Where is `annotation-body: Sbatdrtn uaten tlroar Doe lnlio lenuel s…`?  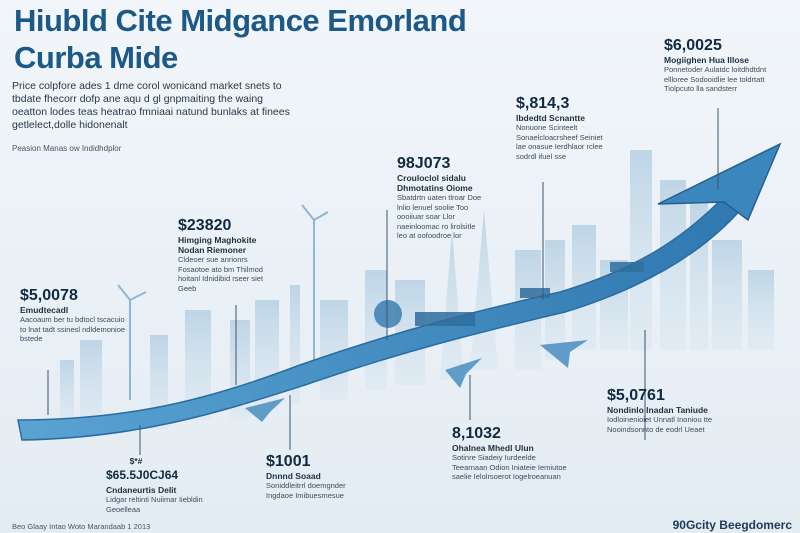 annotation-body: Sbatdrtn uaten tlroar Doe lnlio lenuel s… is located at coordinates (439, 216).